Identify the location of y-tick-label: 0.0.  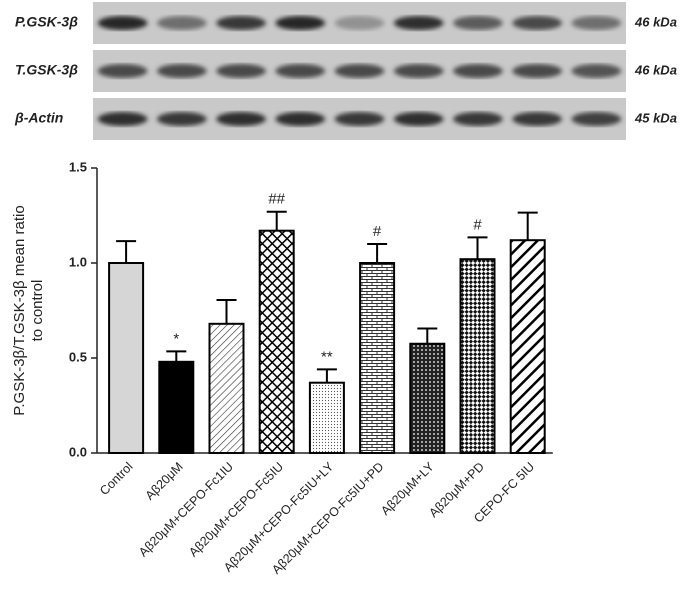
(78, 451).